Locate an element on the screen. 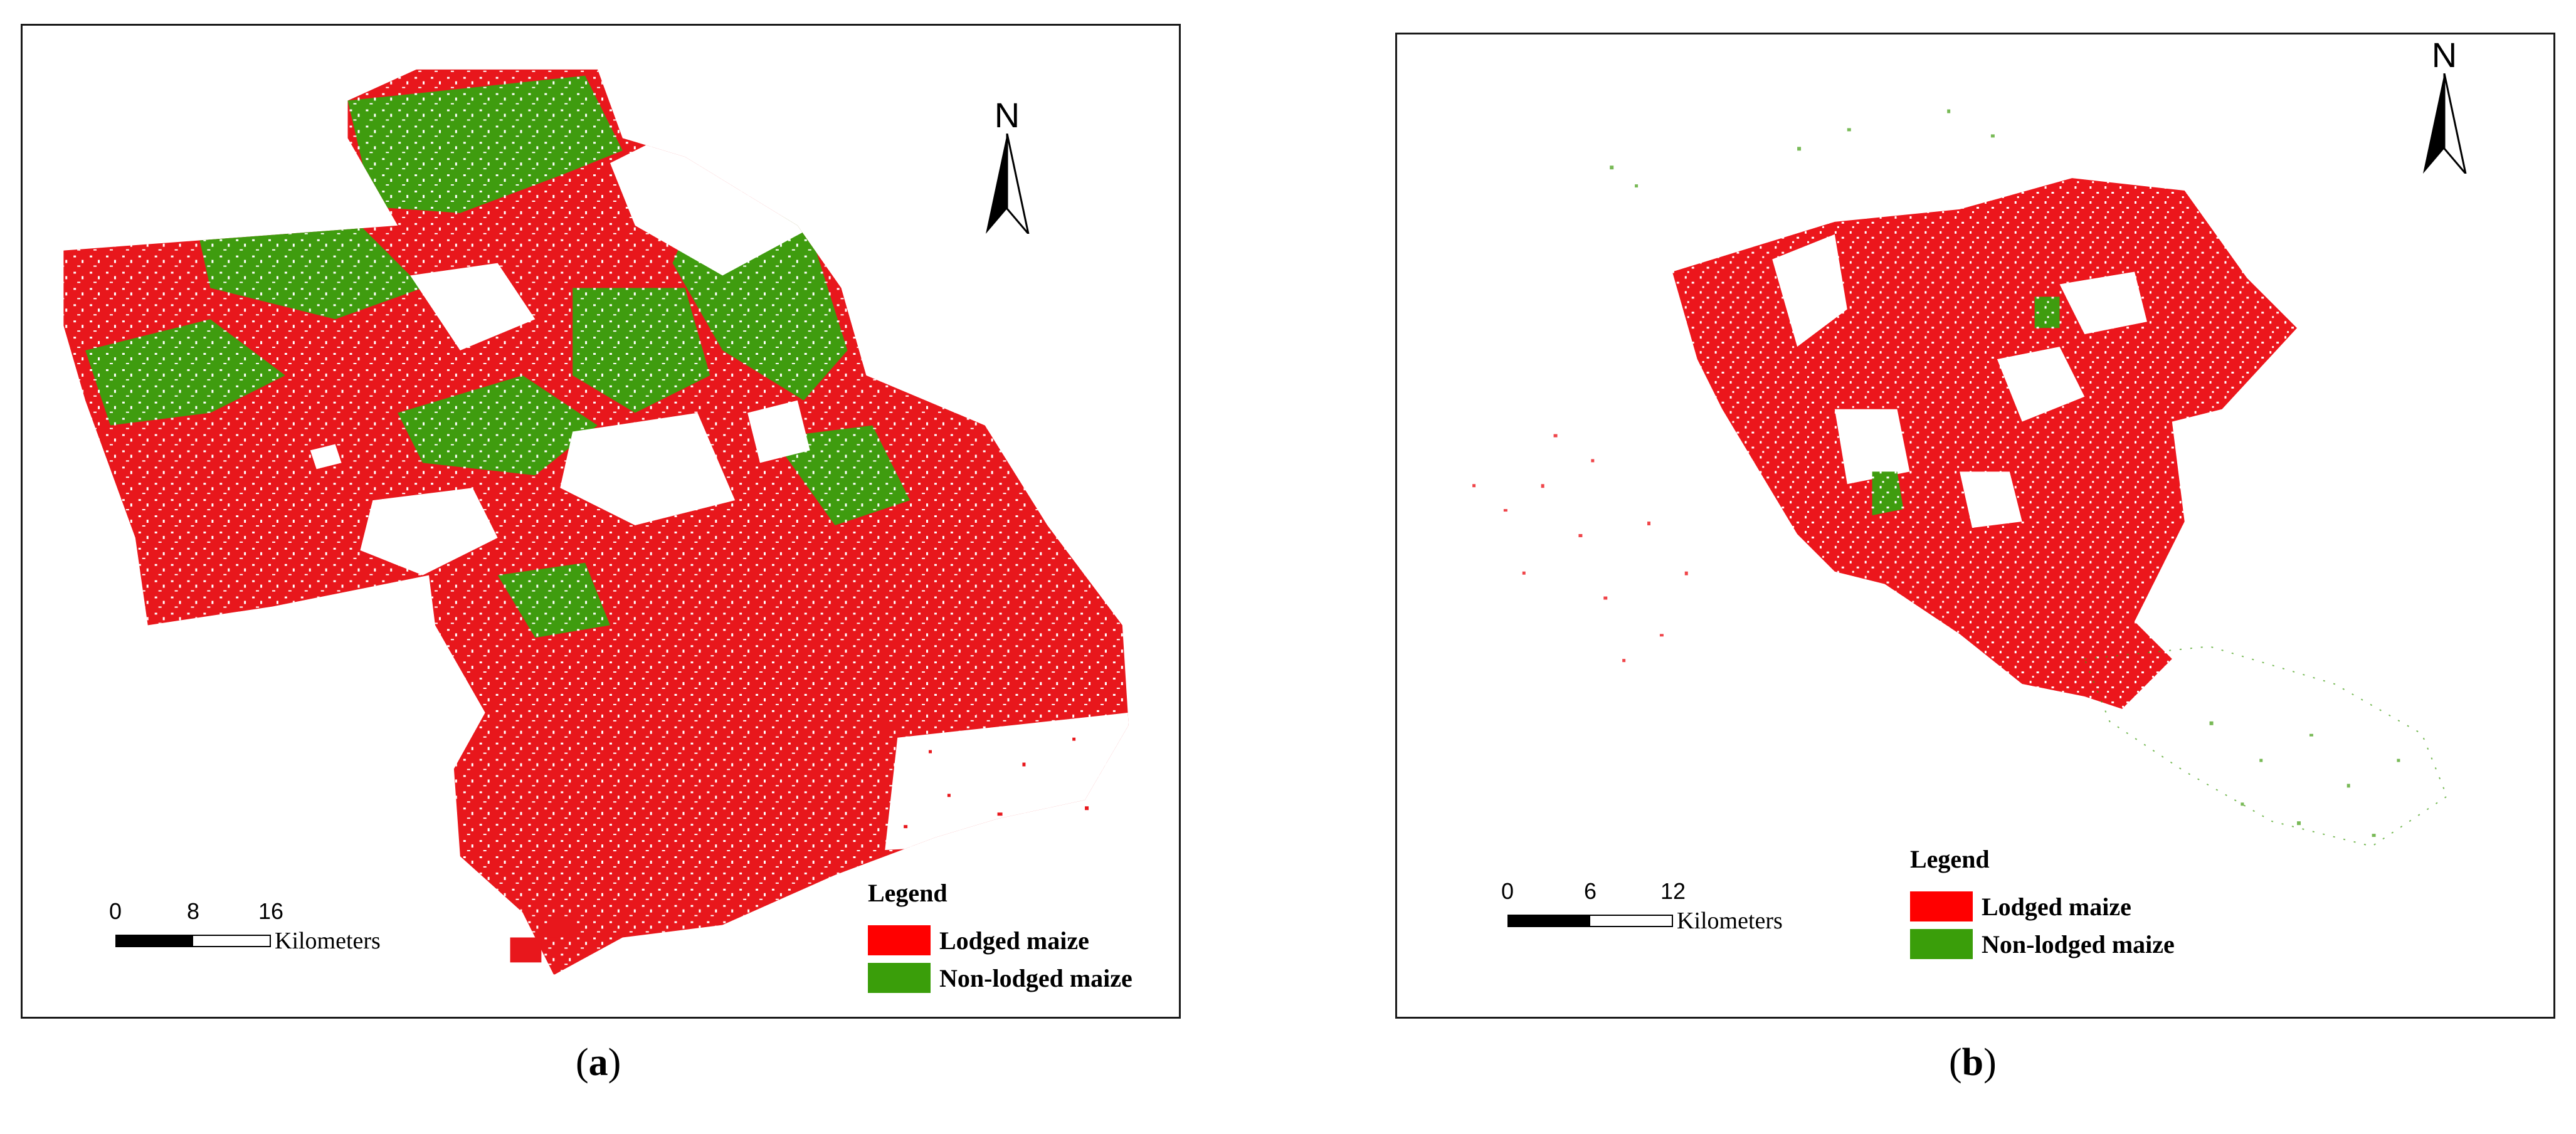  caption-b: (b) is located at coordinates (1973, 1063).